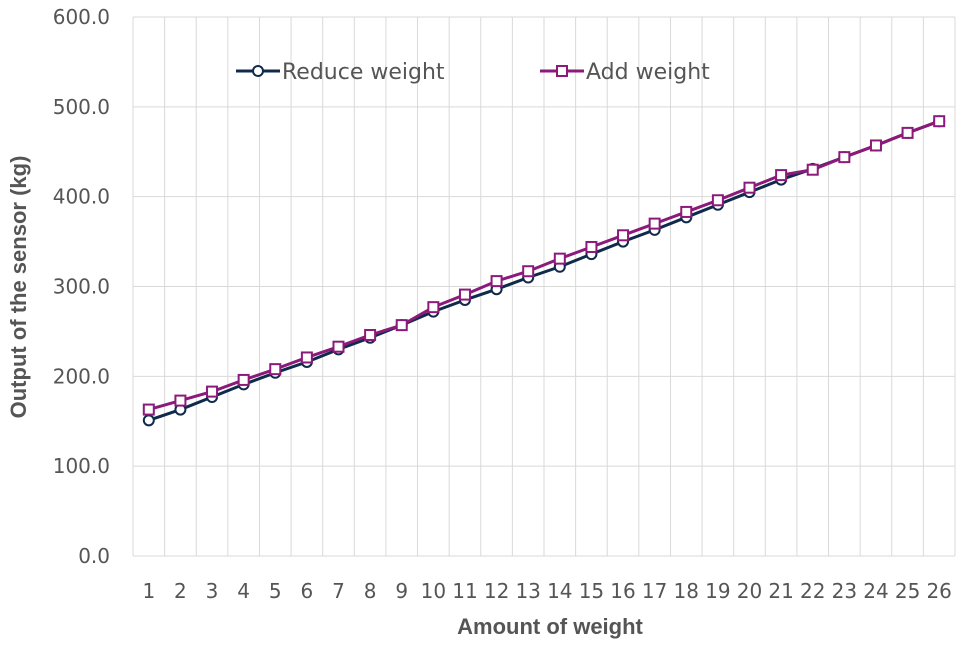 The height and width of the screenshot is (646, 980). What do you see at coordinates (844, 591) in the screenshot?
I see `x-tick-label: 23` at bounding box center [844, 591].